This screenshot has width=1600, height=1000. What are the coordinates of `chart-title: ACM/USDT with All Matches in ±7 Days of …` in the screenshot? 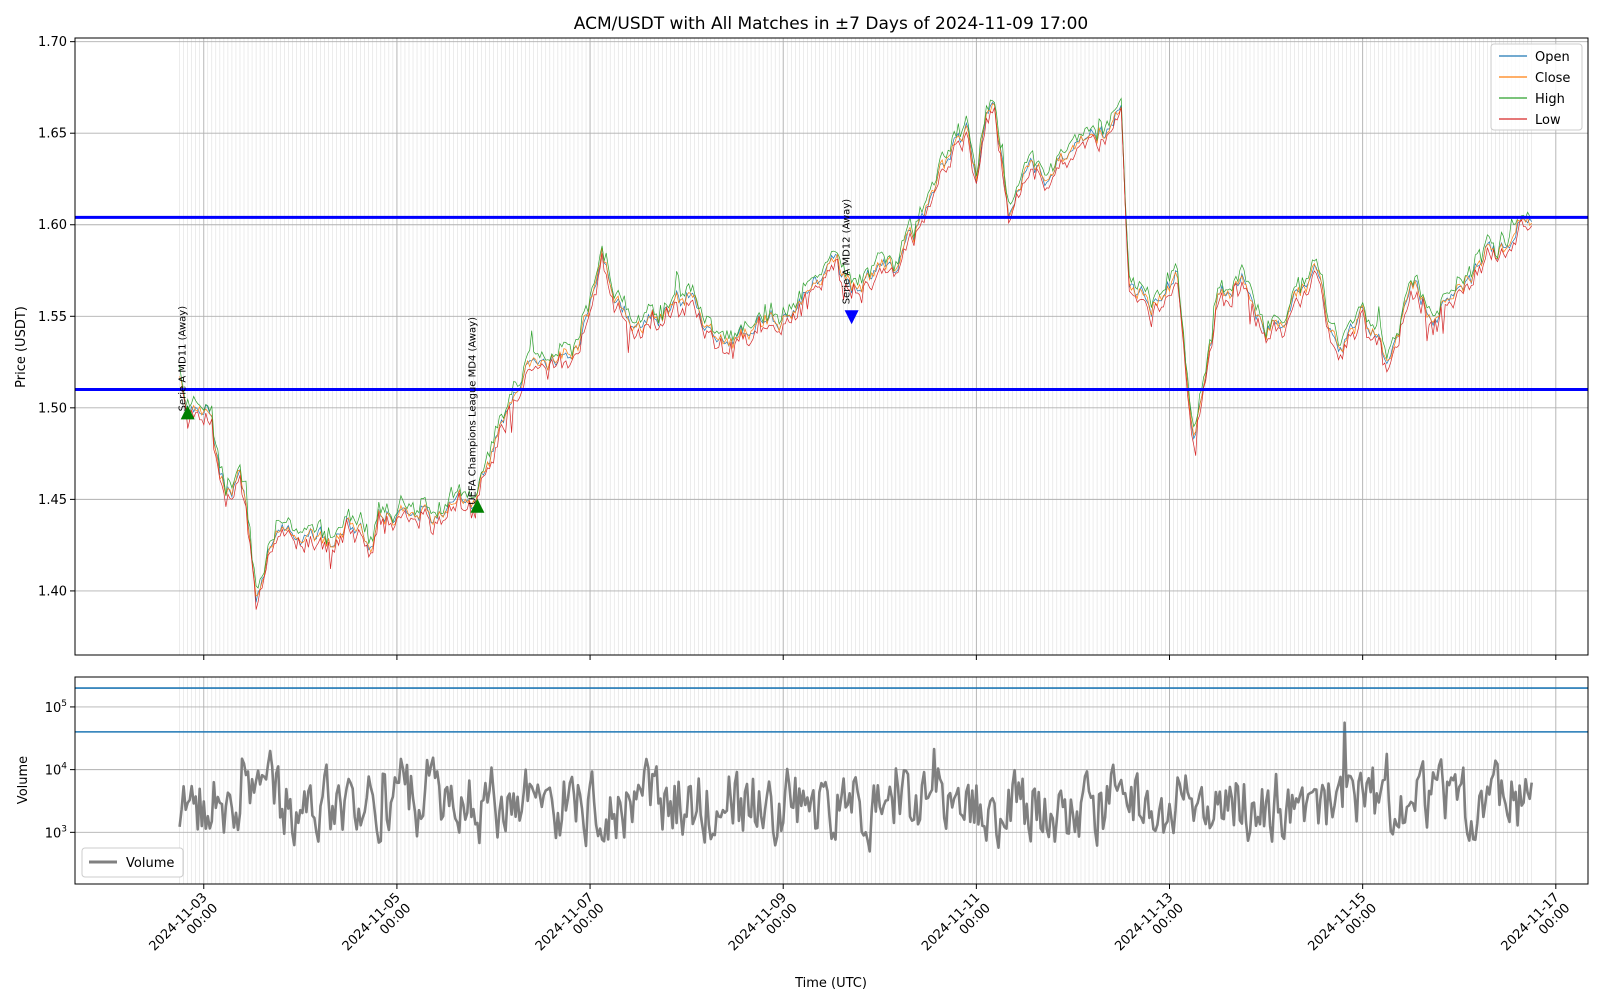 It's located at (831, 24).